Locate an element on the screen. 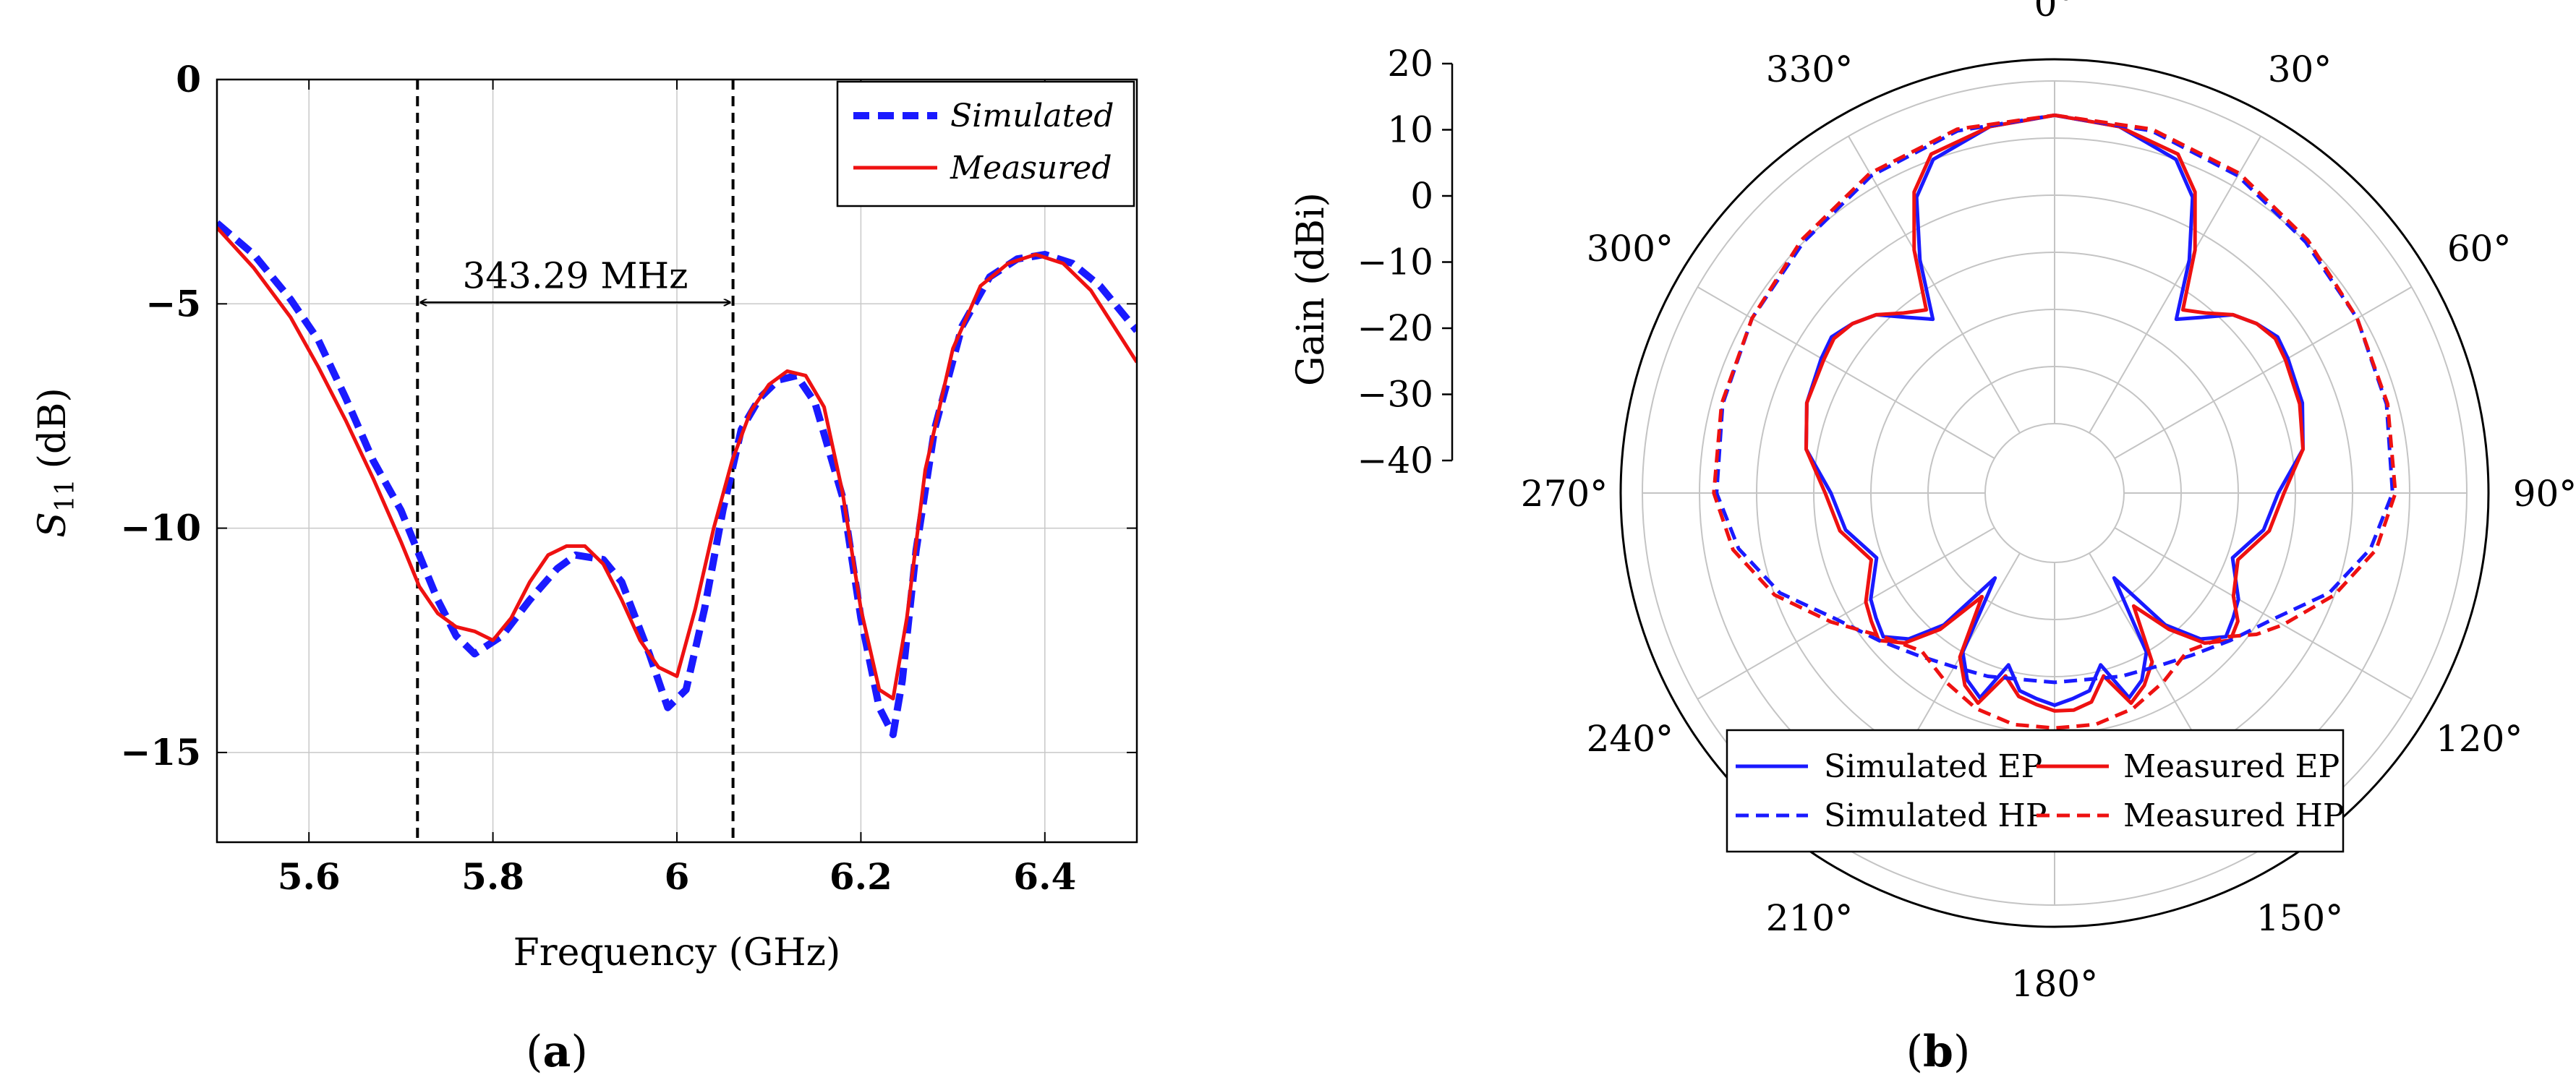 The image size is (2576, 1088). y-label-symbol: S is located at coordinates (52, 525).